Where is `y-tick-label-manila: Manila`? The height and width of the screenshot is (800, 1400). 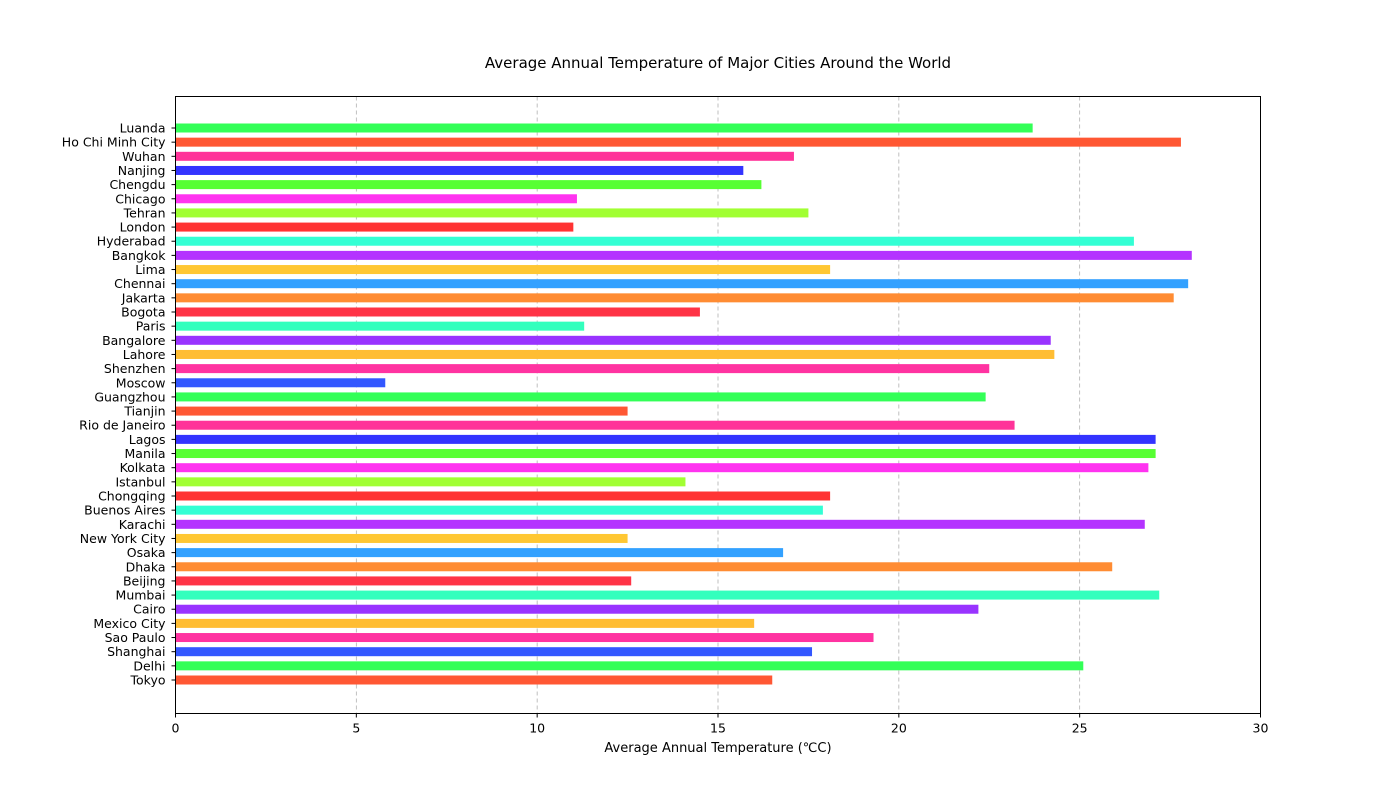
y-tick-label-manila: Manila is located at coordinates (145, 453).